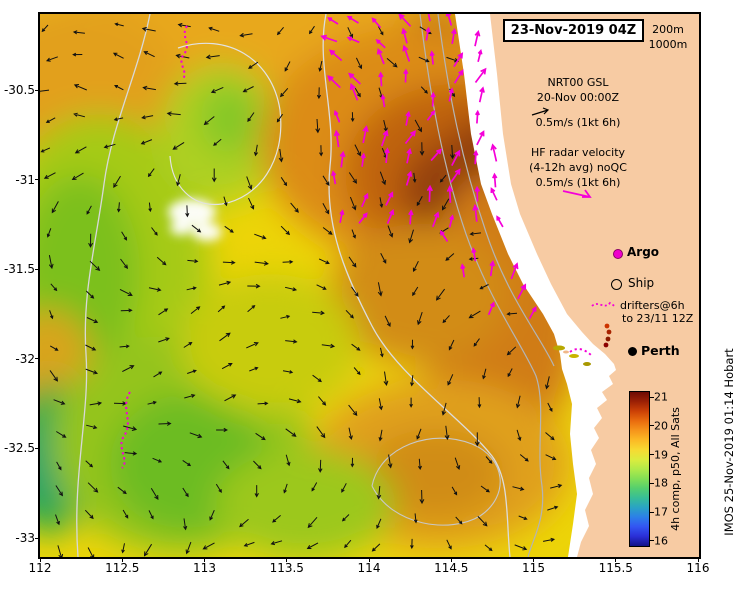 The image size is (739, 592). What do you see at coordinates (578, 97) in the screenshot?
I see `nrt-date-label: 20-Nov 00:00Z` at bounding box center [578, 97].